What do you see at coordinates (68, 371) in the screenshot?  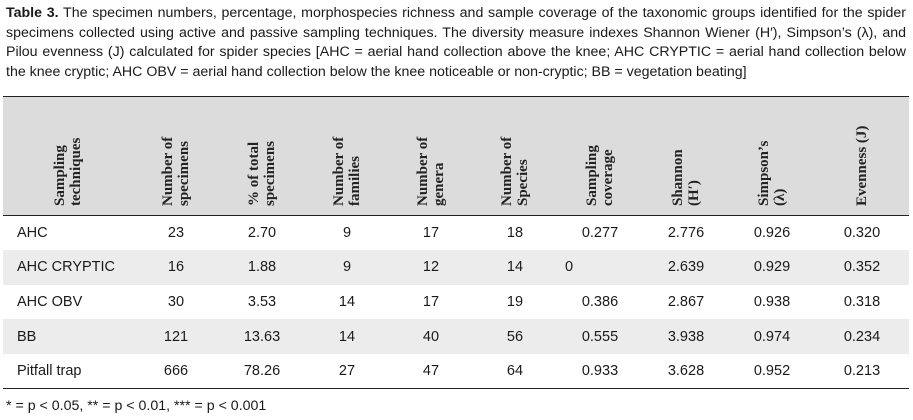 I see `table-cell: Pitfall trap` at bounding box center [68, 371].